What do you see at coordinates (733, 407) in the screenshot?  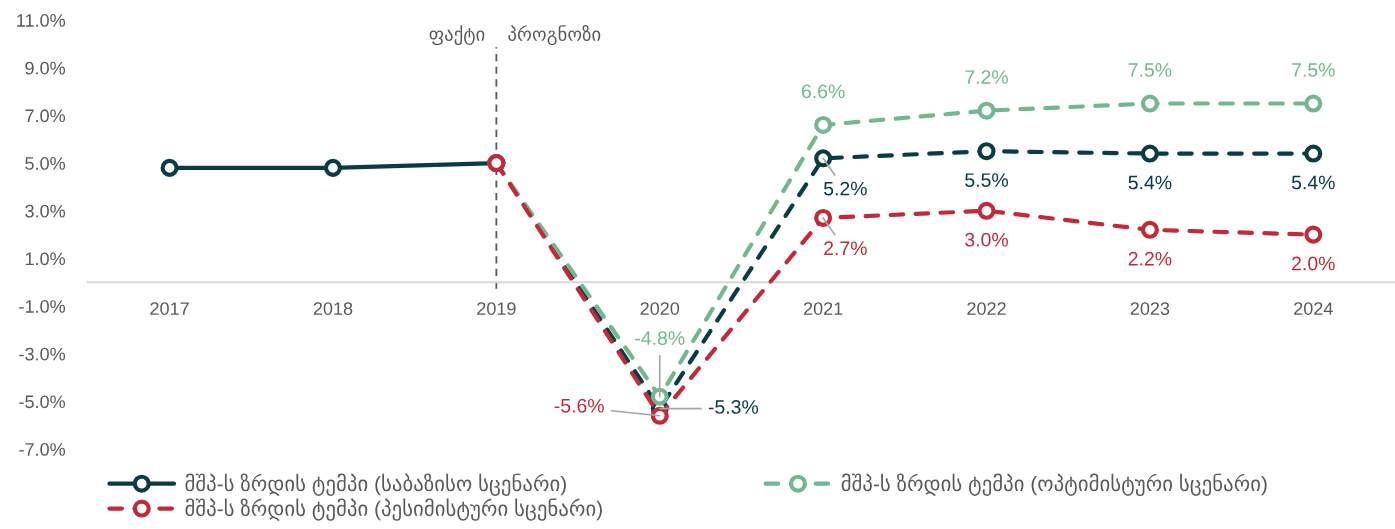 I see `data-label: -5.3%` at bounding box center [733, 407].